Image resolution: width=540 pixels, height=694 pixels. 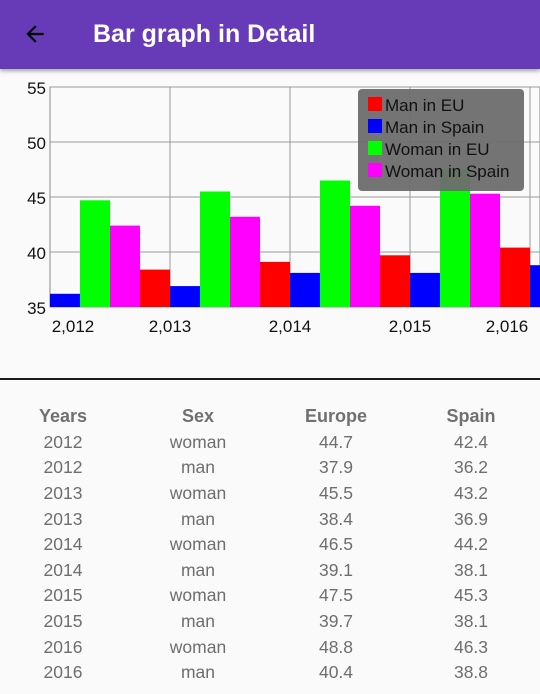 What do you see at coordinates (336, 672) in the screenshot?
I see `europe-cell: 40.4` at bounding box center [336, 672].